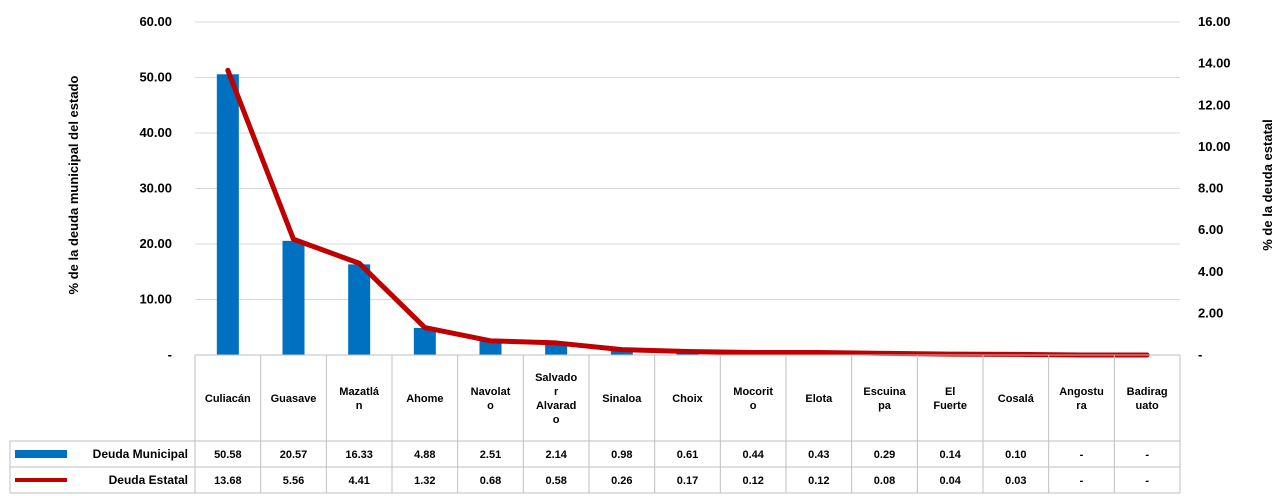  What do you see at coordinates (753, 455) in the screenshot?
I see `table-cell: 0.44` at bounding box center [753, 455].